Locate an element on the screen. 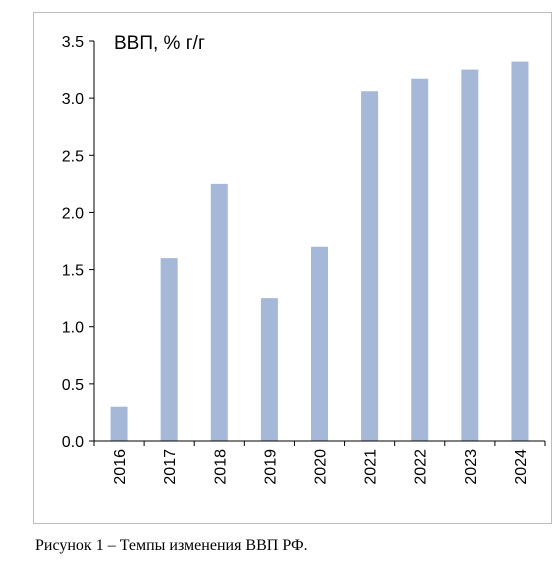 The width and height of the screenshot is (559, 562). y-tick-label: 2.0 is located at coordinates (73, 213).